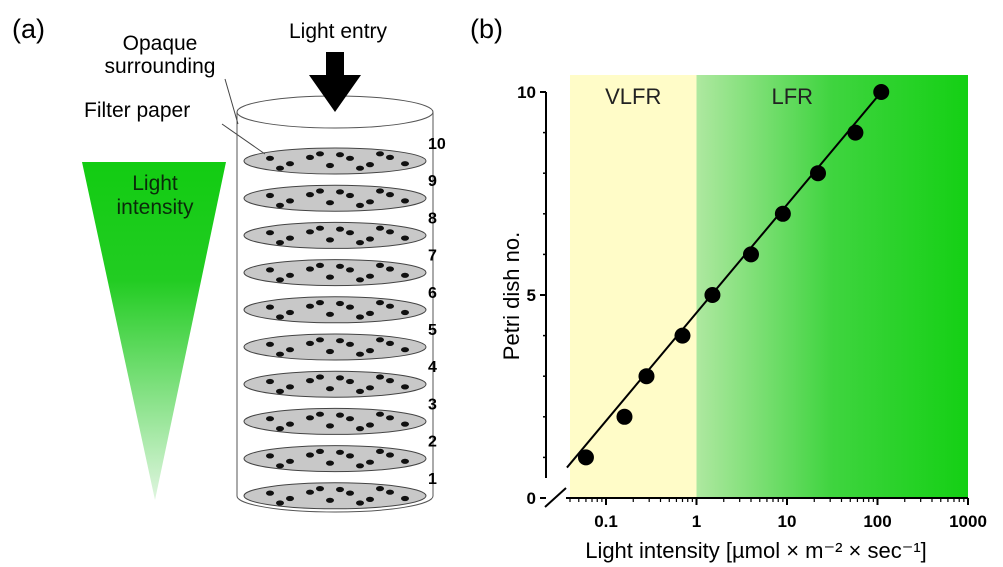  I want to click on x-tick-label: 100, so click(877, 521).